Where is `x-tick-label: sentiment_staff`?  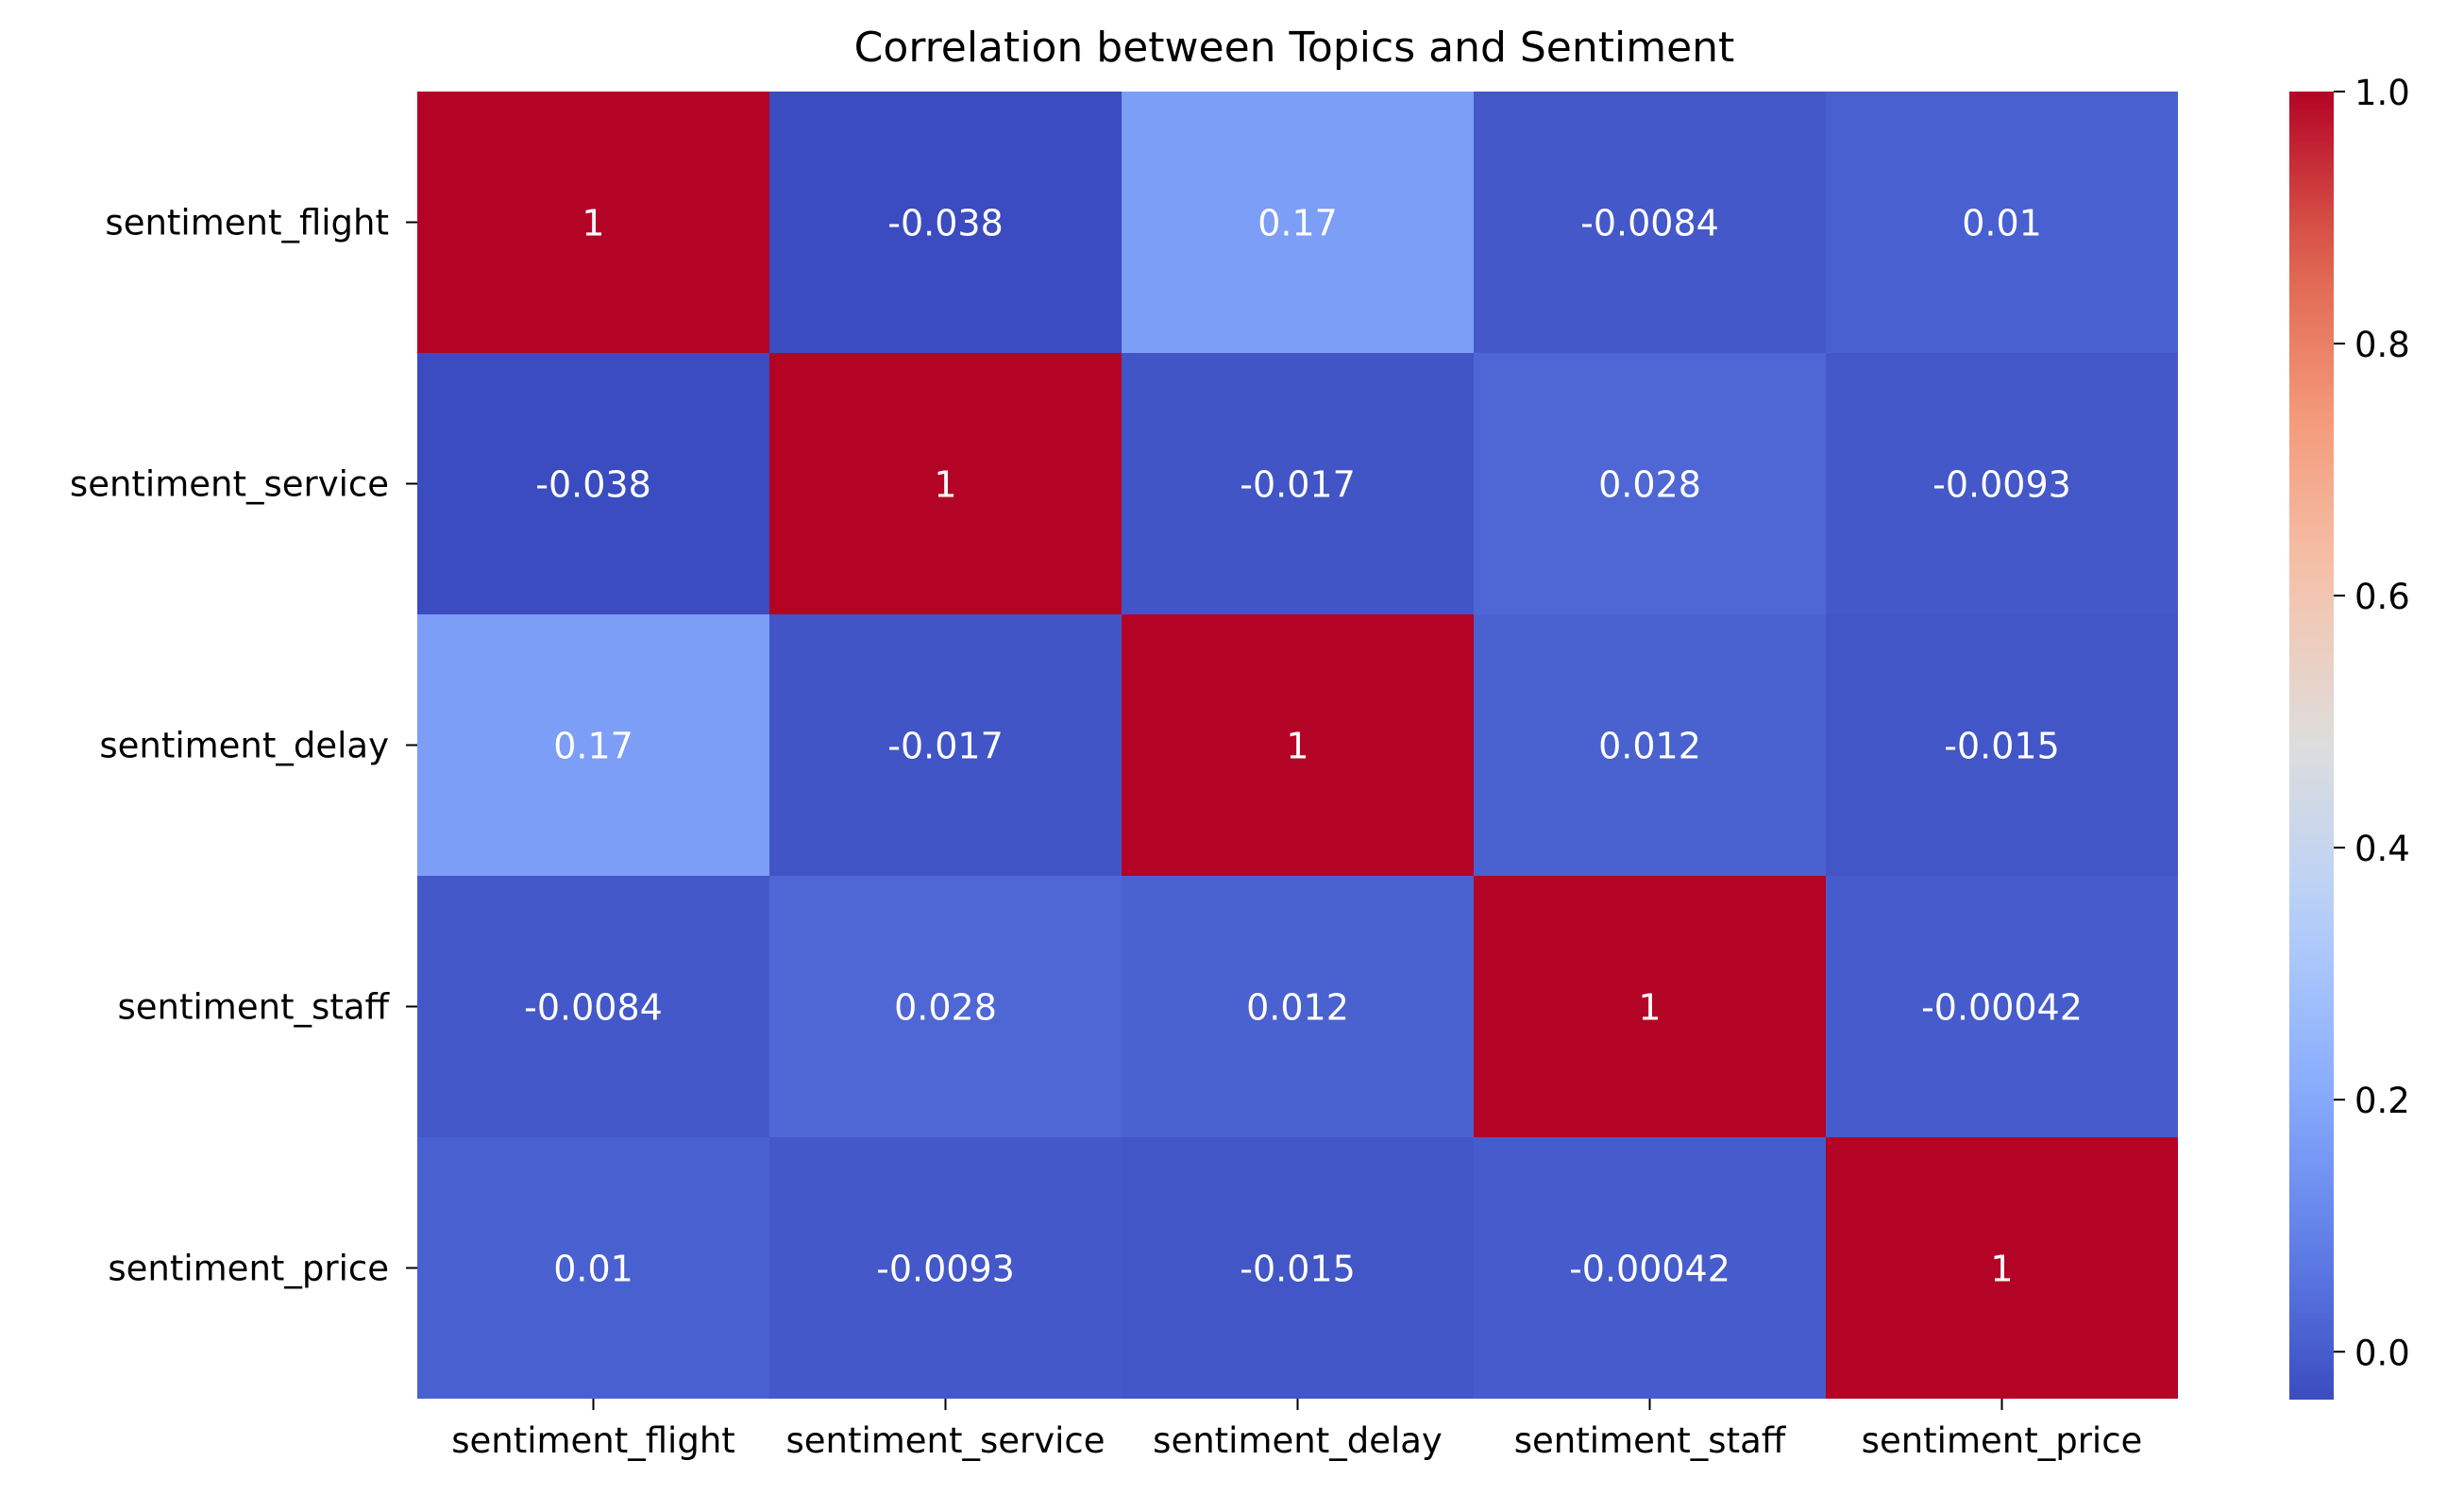
x-tick-label: sentiment_staff is located at coordinates (1650, 1440).